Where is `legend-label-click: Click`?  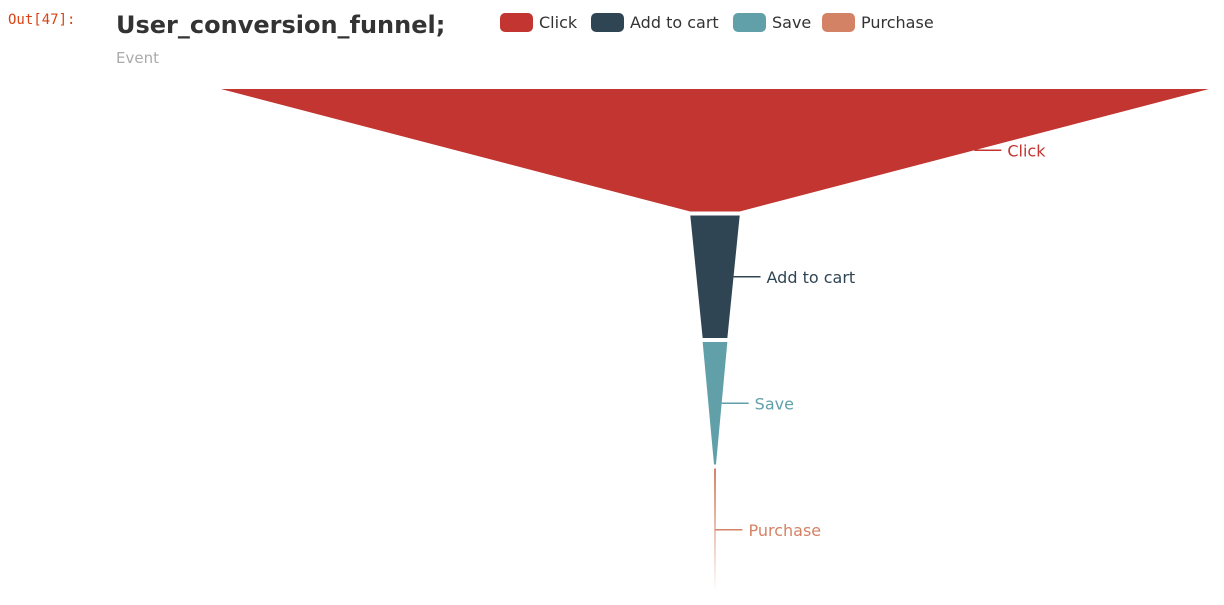 legend-label-click: Click is located at coordinates (558, 22).